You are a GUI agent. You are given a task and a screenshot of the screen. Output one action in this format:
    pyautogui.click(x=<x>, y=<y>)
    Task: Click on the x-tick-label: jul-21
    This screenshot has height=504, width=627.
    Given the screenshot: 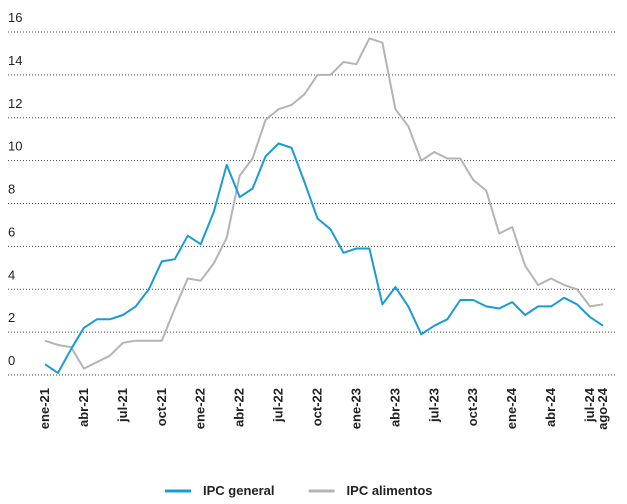 What is the action you would take?
    pyautogui.click(x=122, y=405)
    